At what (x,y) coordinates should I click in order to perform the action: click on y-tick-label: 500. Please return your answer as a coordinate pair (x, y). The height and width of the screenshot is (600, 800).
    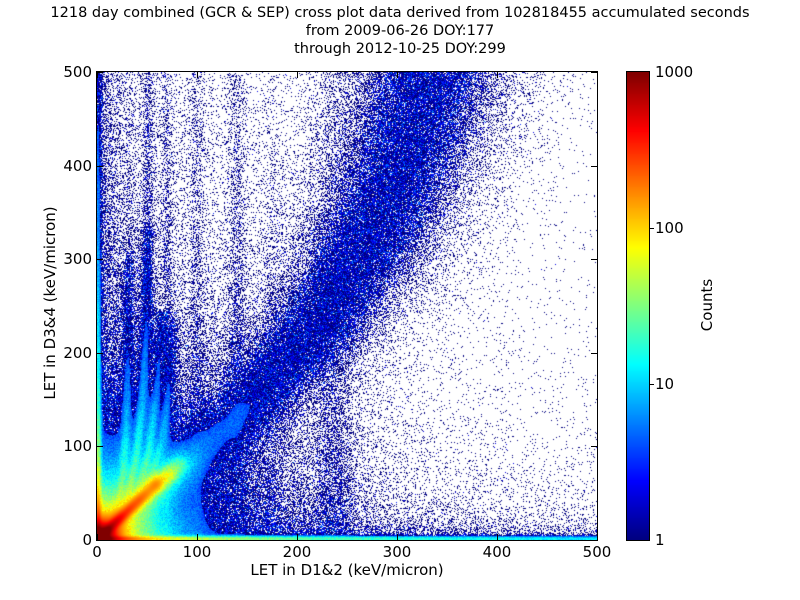
    Looking at the image, I should click on (77, 72).